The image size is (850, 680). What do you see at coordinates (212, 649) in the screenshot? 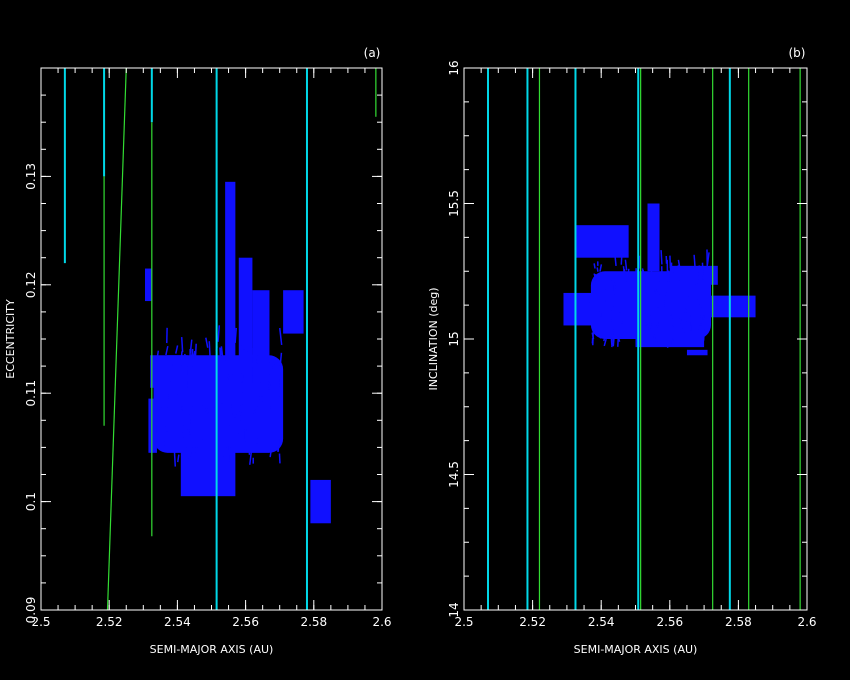
I see `x-axis-label: SEMI-MAJOR AXIS (AU)` at bounding box center [212, 649].